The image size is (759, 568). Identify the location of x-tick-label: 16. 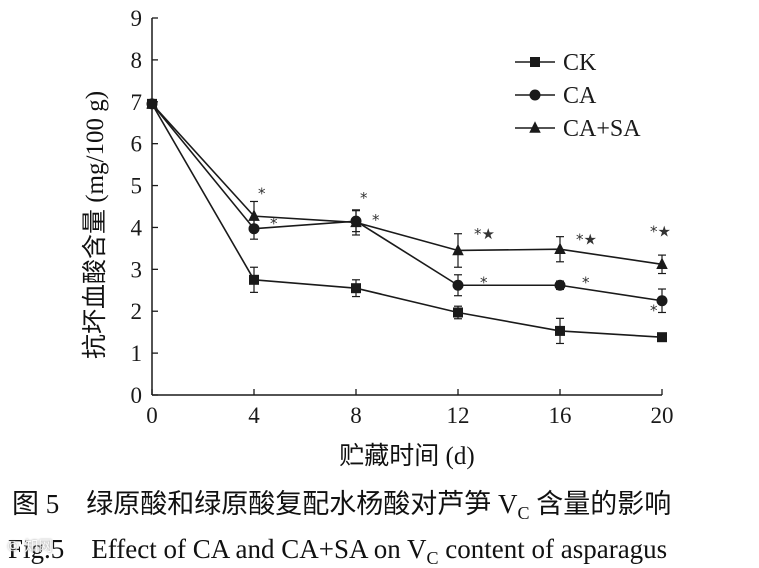
(560, 415).